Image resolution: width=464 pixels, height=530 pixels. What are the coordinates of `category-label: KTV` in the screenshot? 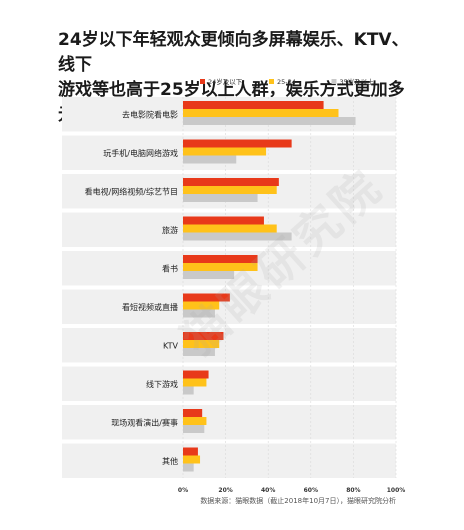 It's located at (171, 345).